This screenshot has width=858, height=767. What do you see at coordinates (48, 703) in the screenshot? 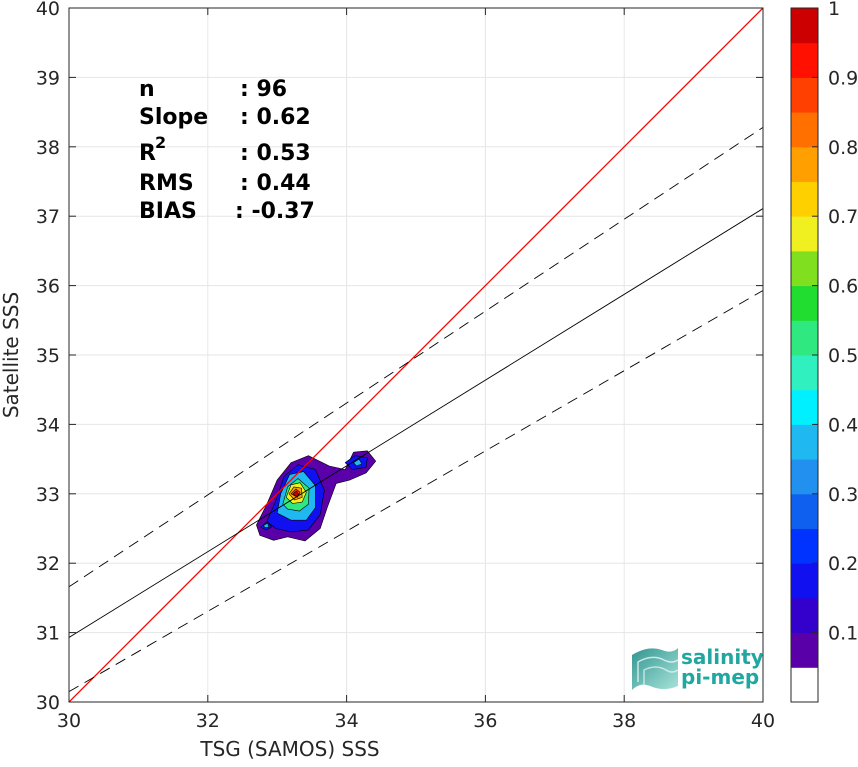
I see `y-tick-label: 30` at bounding box center [48, 703].